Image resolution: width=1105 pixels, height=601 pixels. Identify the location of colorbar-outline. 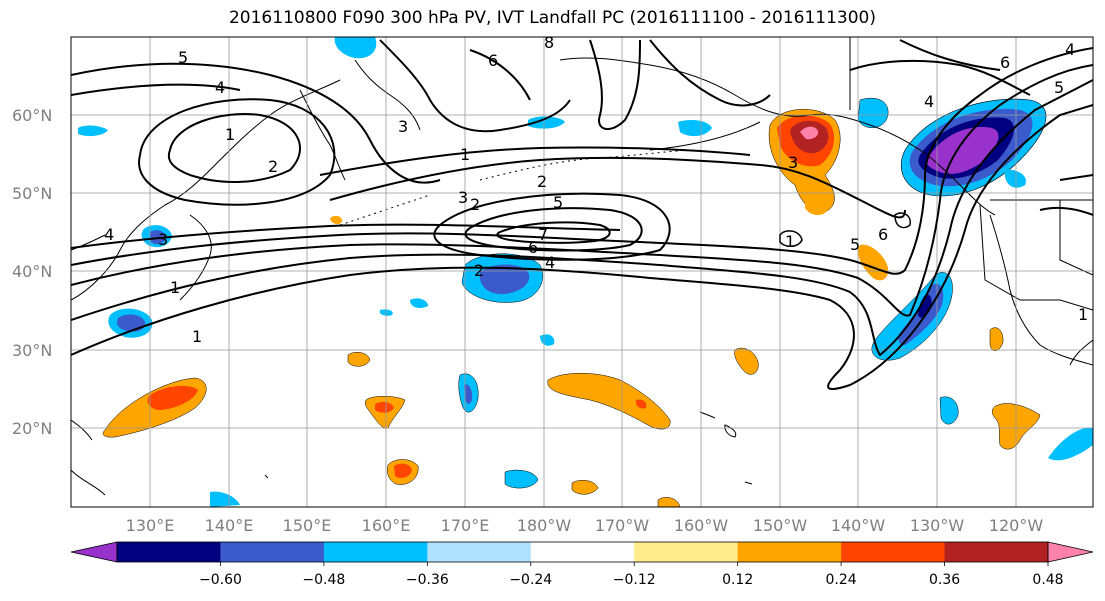
(582, 552).